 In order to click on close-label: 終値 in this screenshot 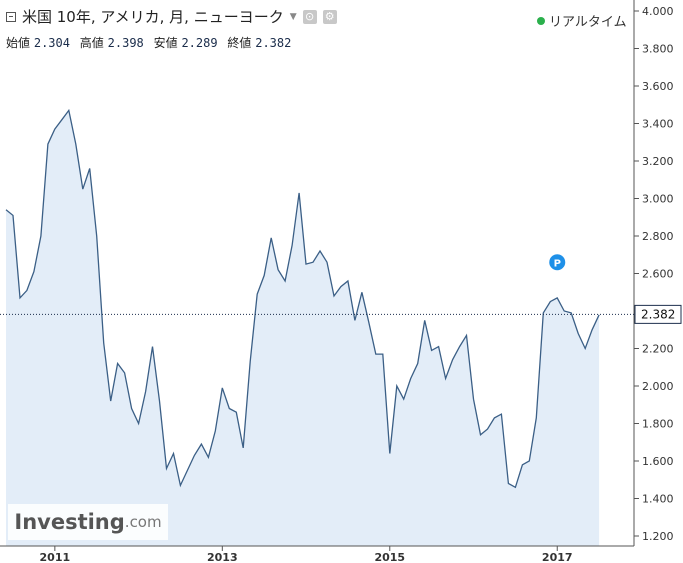, I will do `click(239, 43)`.